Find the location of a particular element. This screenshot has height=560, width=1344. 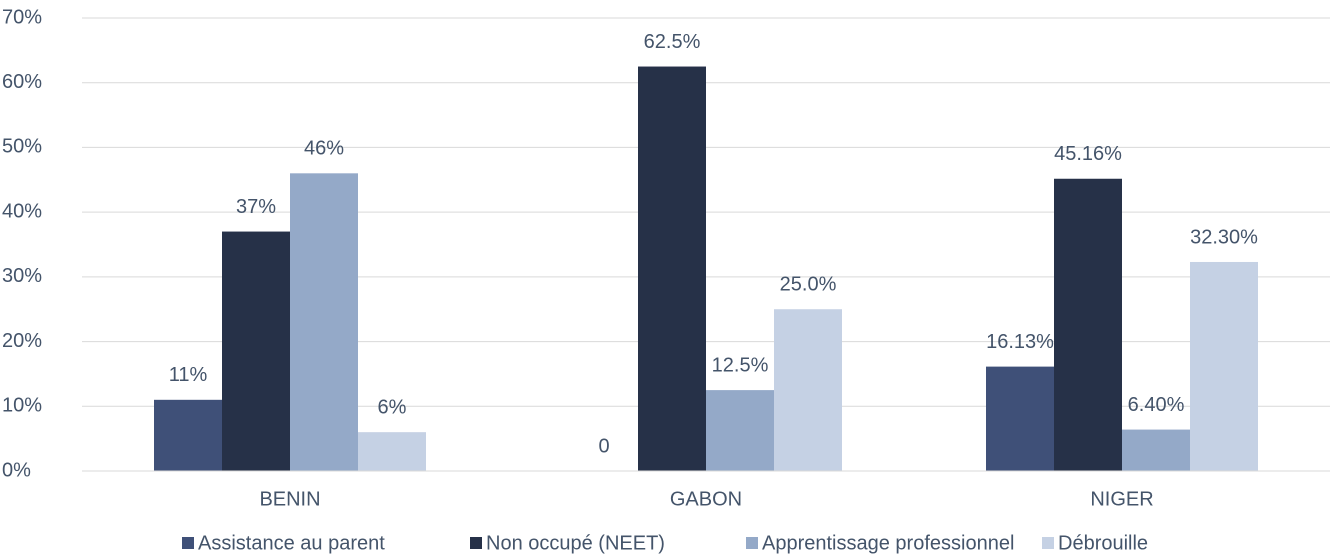

x-tick-label: GABON is located at coordinates (706, 499).